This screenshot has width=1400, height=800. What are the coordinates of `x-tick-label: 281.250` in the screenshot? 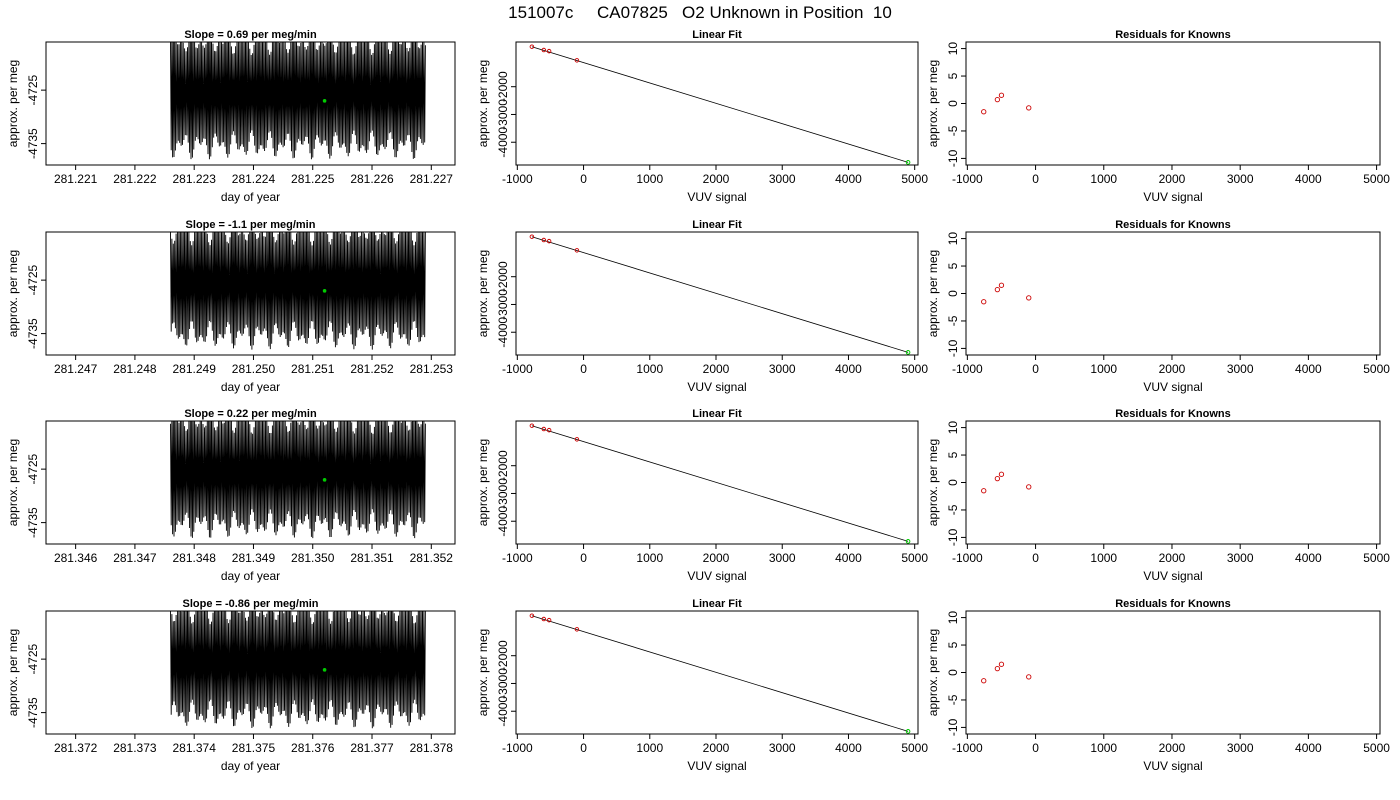 It's located at (254, 369).